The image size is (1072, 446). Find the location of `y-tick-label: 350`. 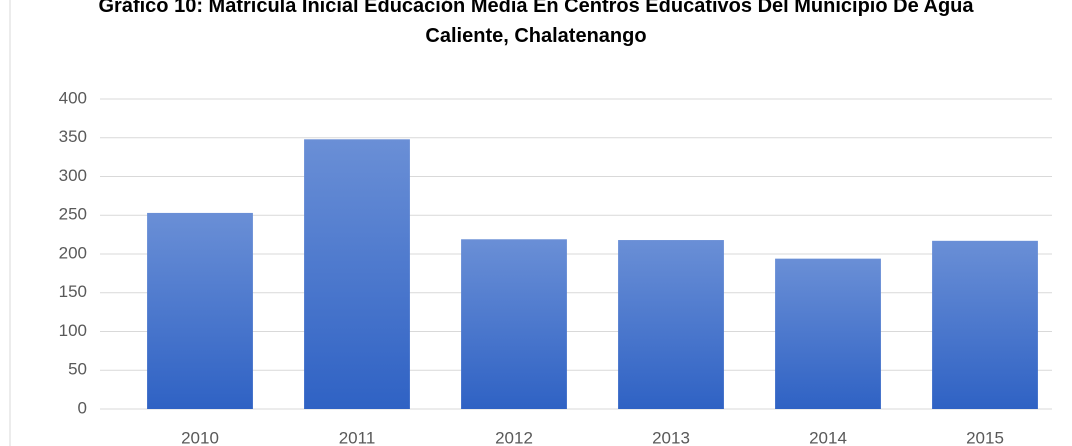

y-tick-label: 350 is located at coordinates (73, 136).